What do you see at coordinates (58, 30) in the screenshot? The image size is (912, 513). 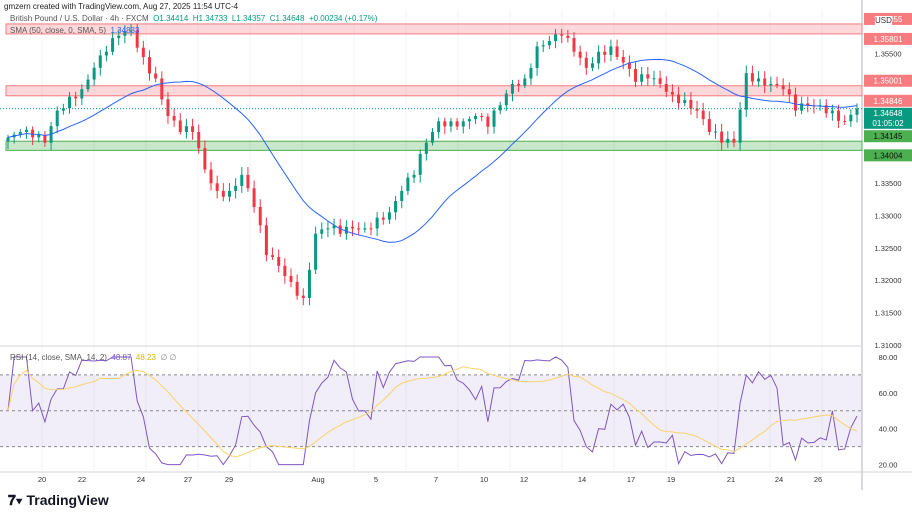 I see `sma-label: SMA (50, close, 0, SMA, 5)` at bounding box center [58, 30].